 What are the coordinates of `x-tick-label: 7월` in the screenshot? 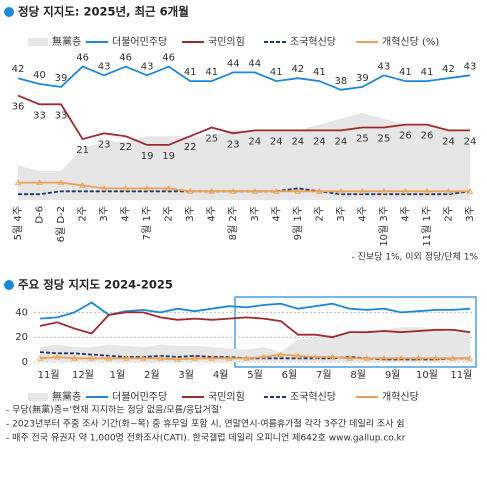 It's located at (324, 375).